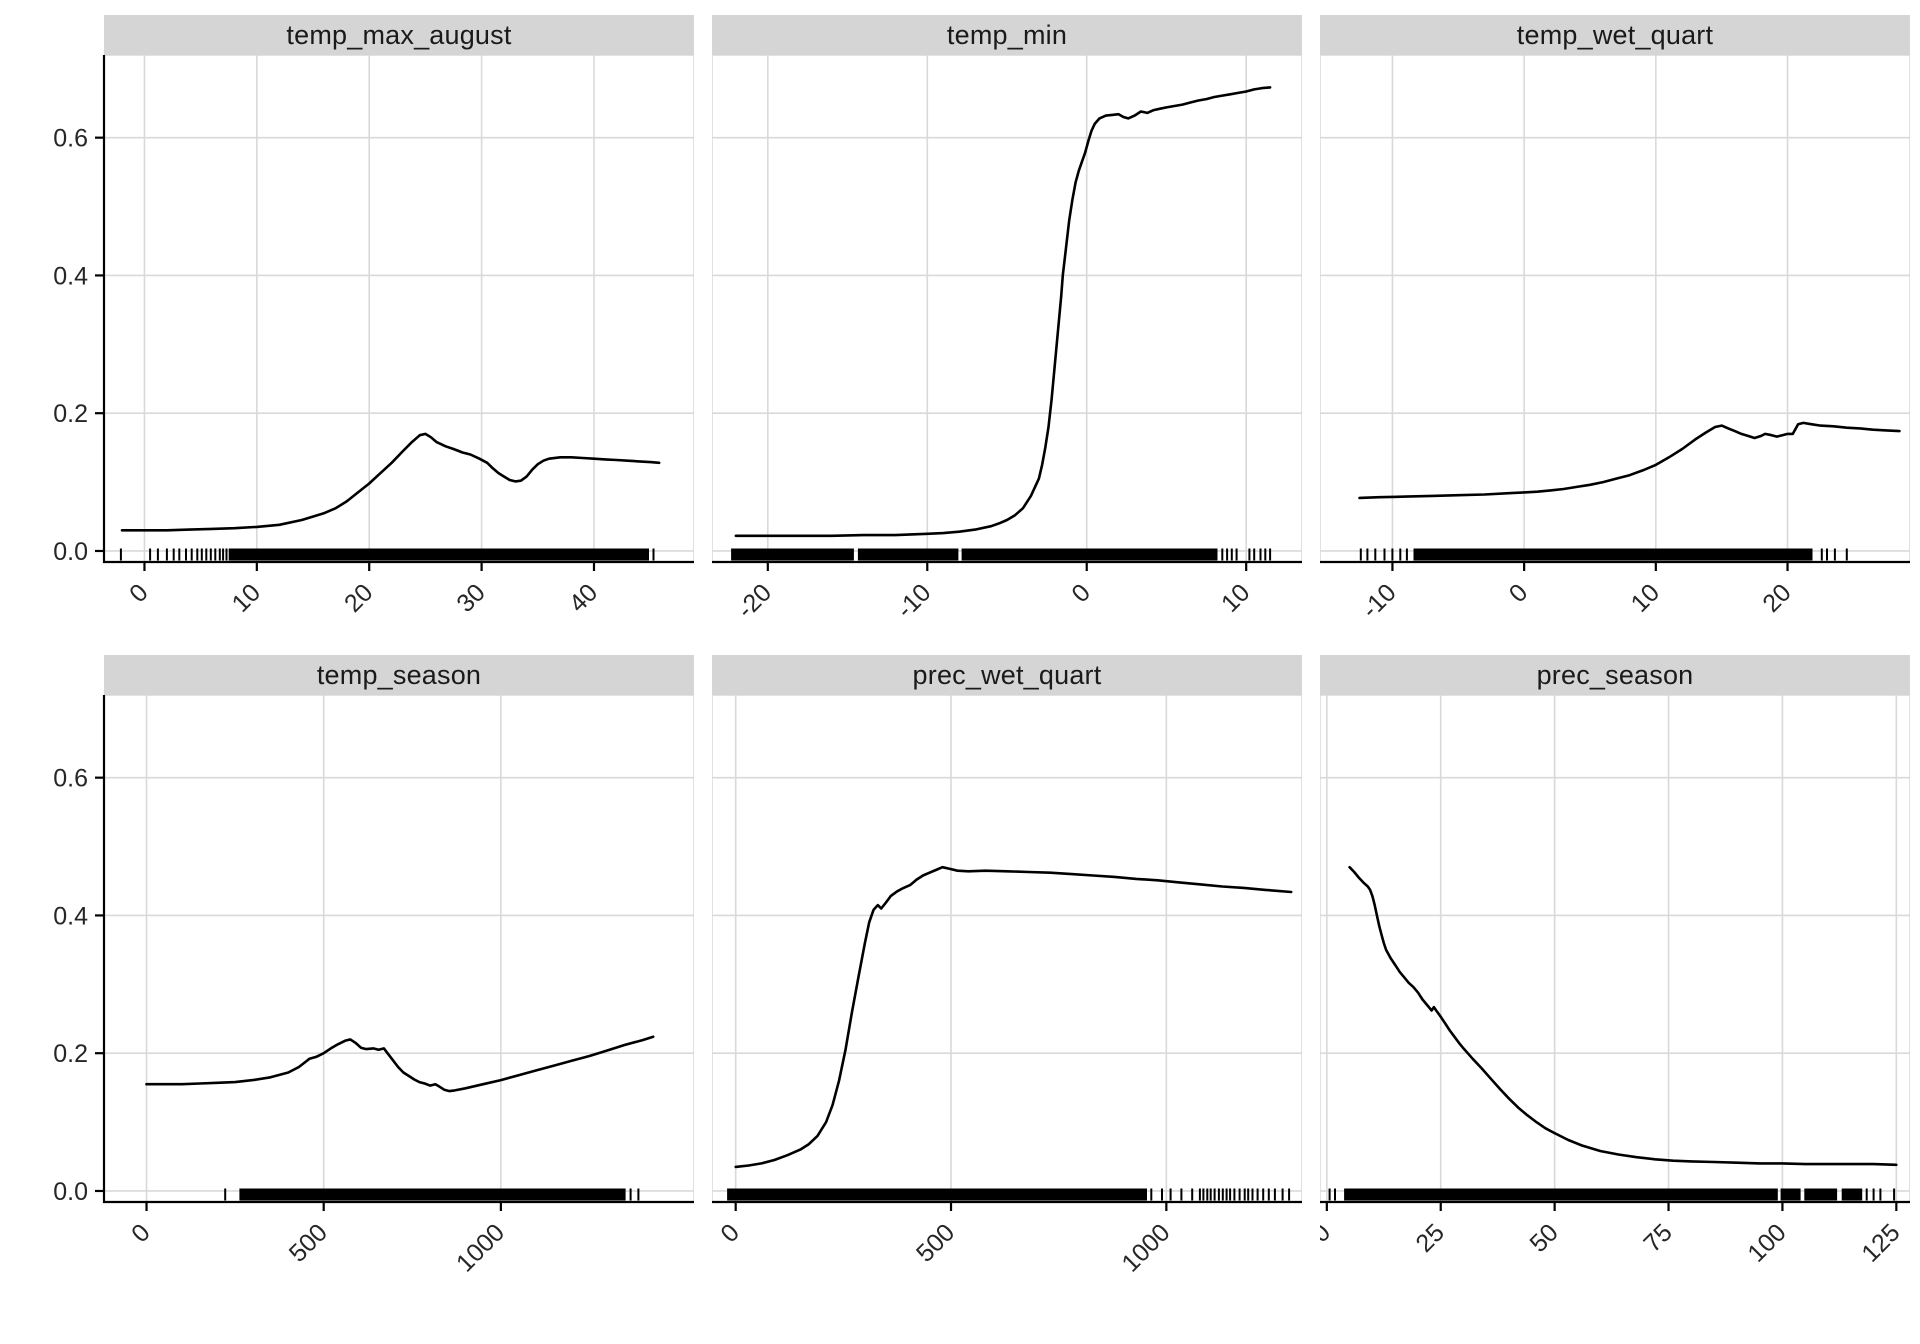  I want to click on facet-strip-title: prec_wet_quart, so click(1007, 674).